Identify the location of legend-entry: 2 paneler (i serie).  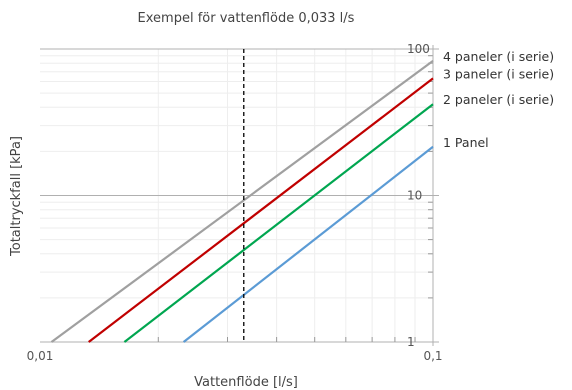
(498, 99).